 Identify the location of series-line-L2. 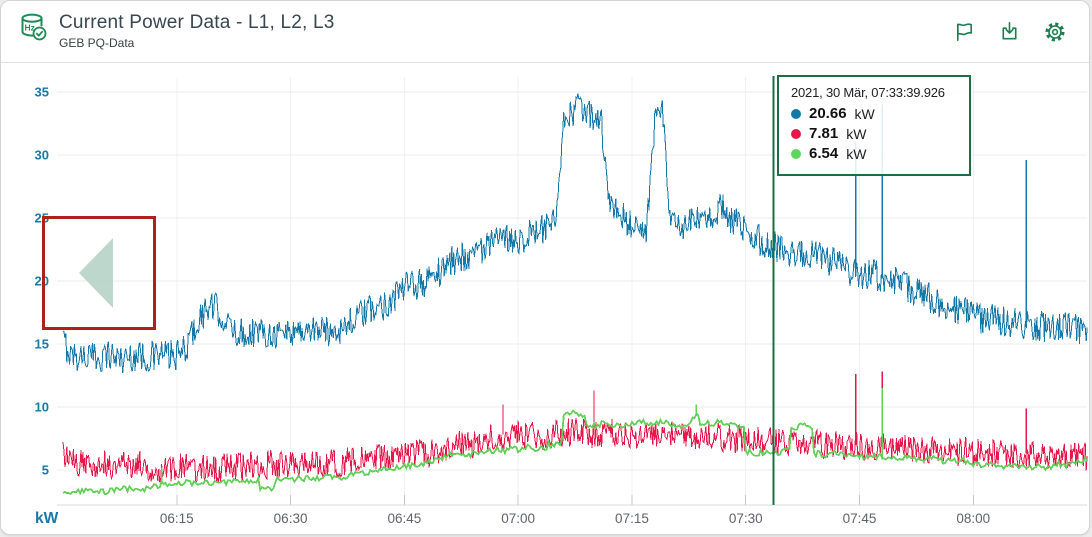
(575, 450).